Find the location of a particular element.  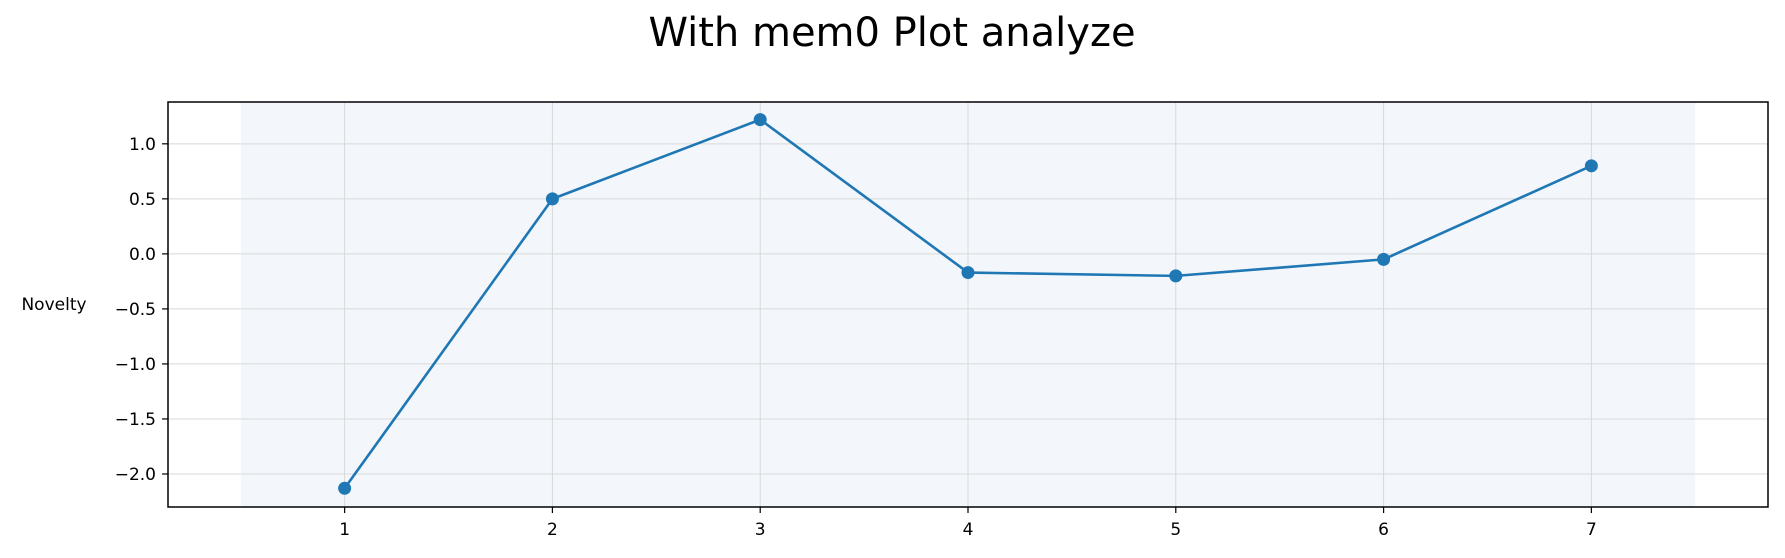

y-tick-label: −2.0 is located at coordinates (135, 475).